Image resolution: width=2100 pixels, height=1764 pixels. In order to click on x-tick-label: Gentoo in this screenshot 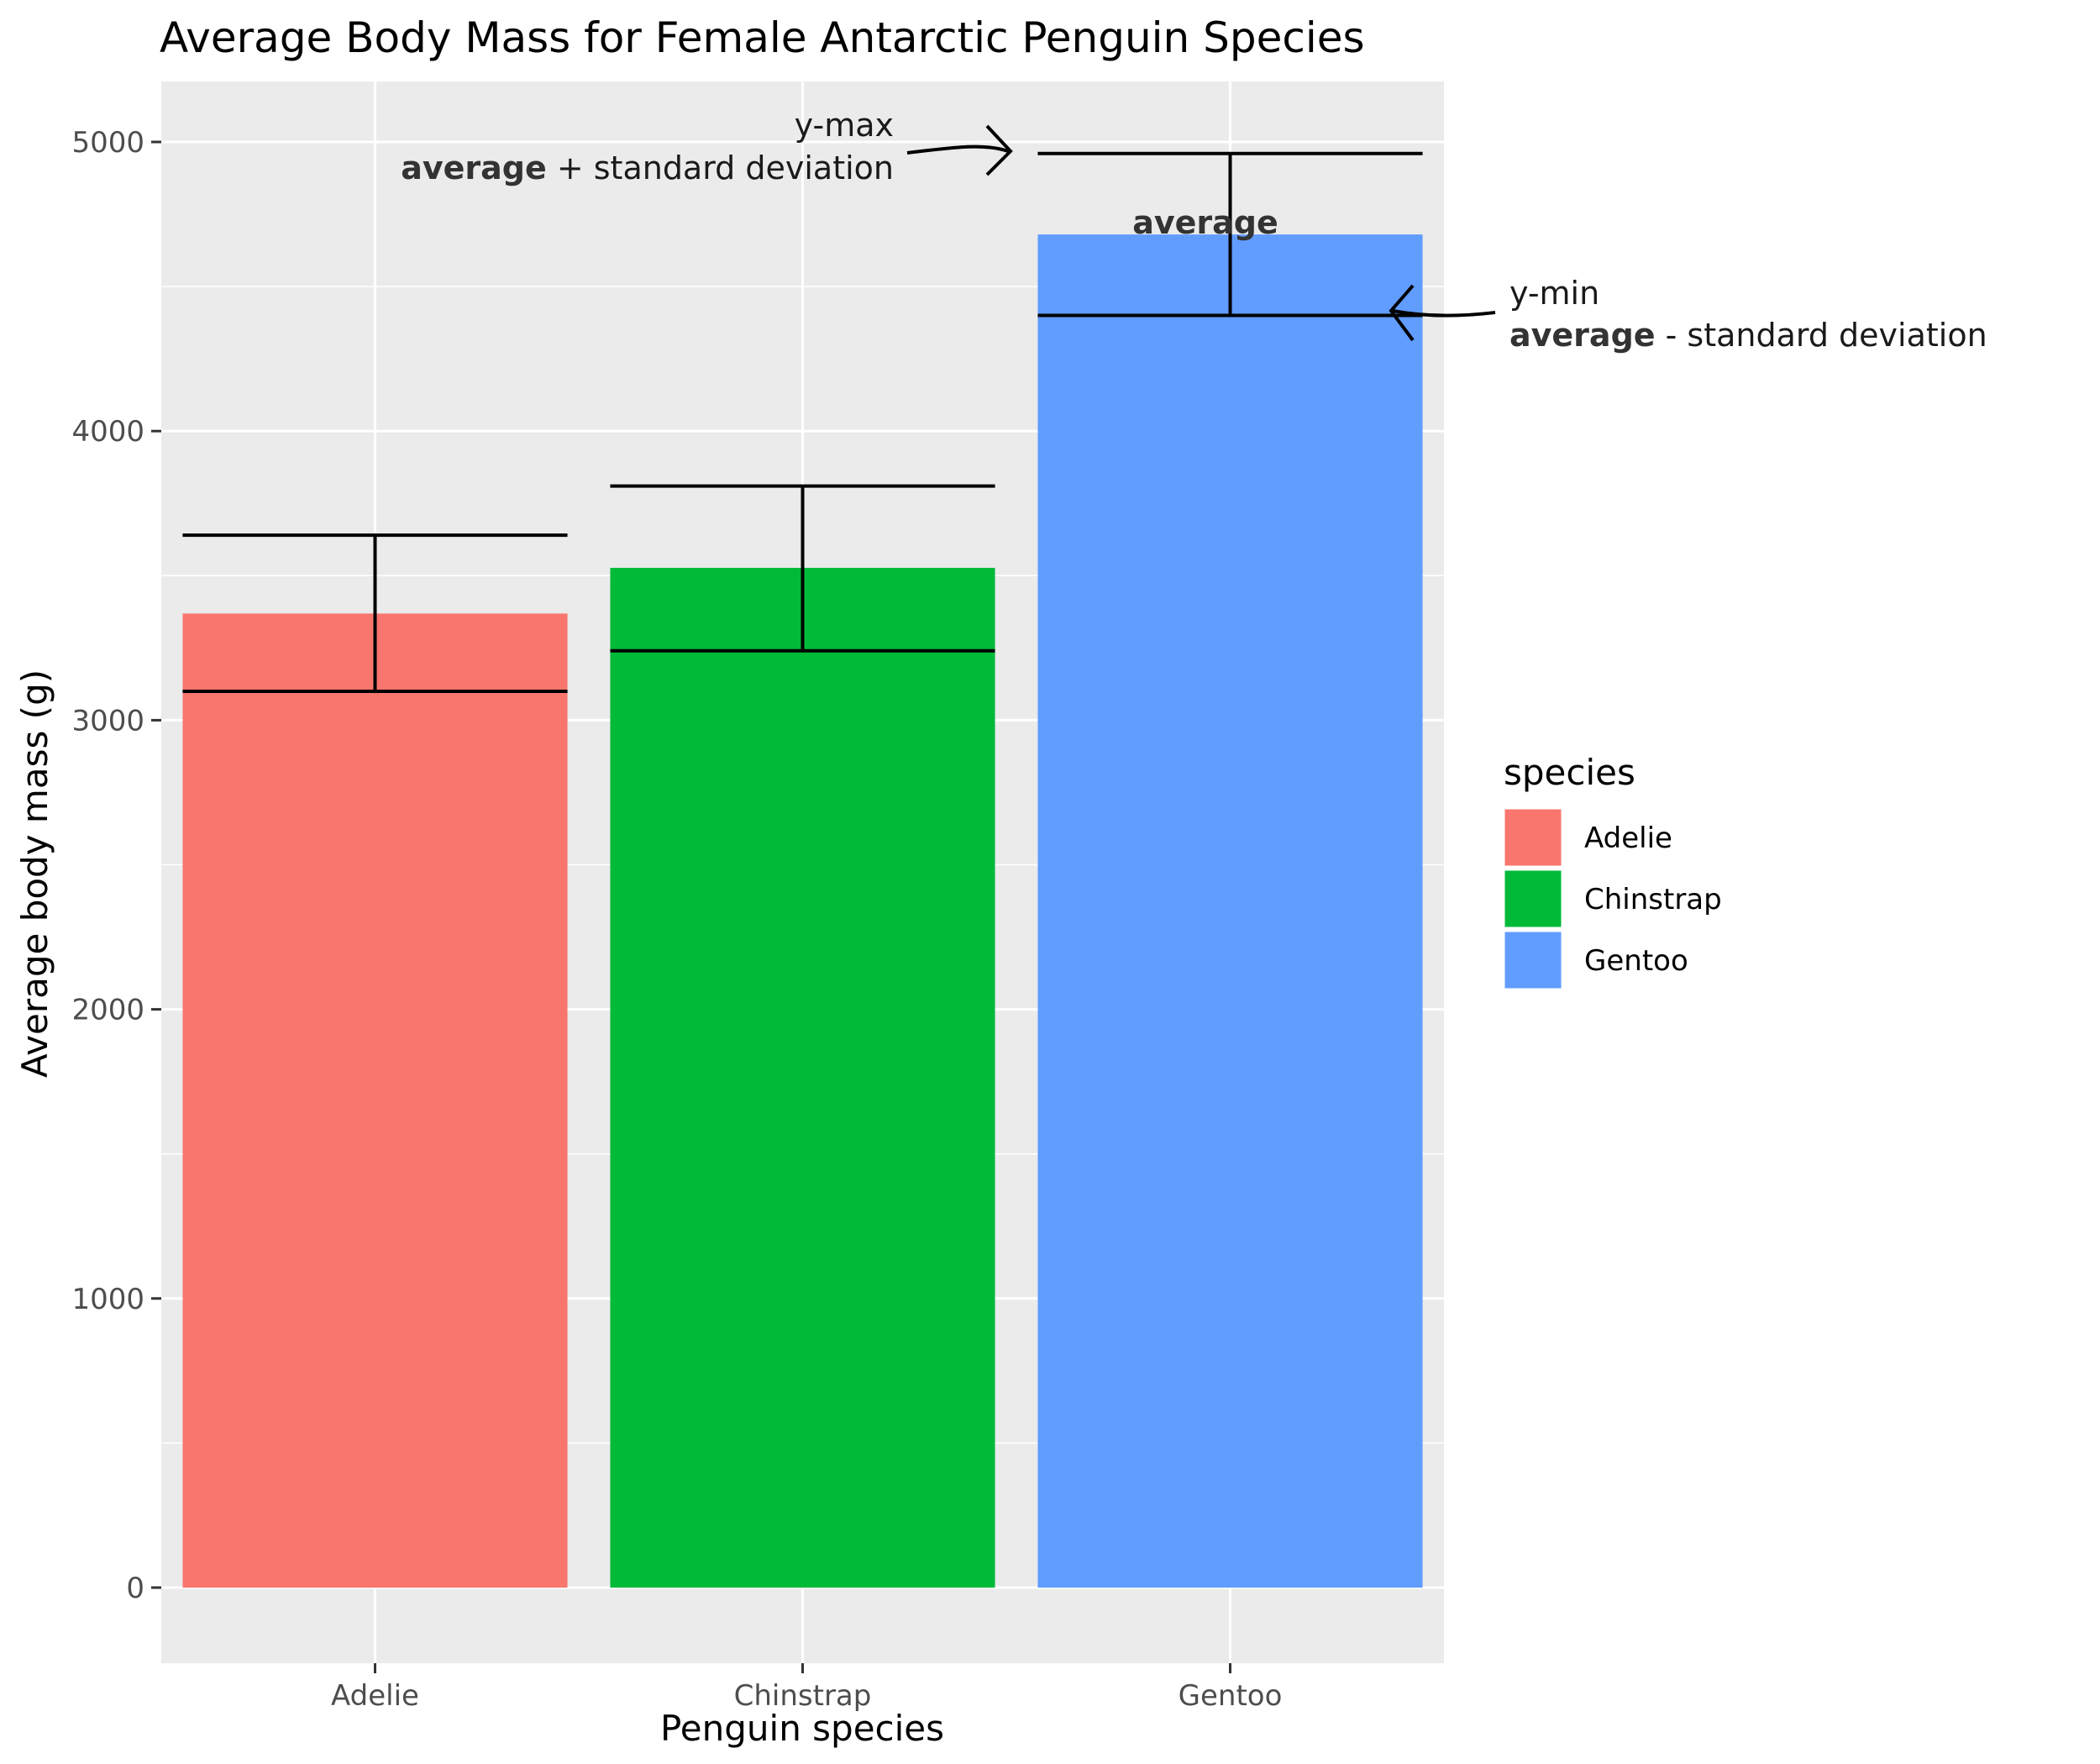, I will do `click(1231, 1696)`.